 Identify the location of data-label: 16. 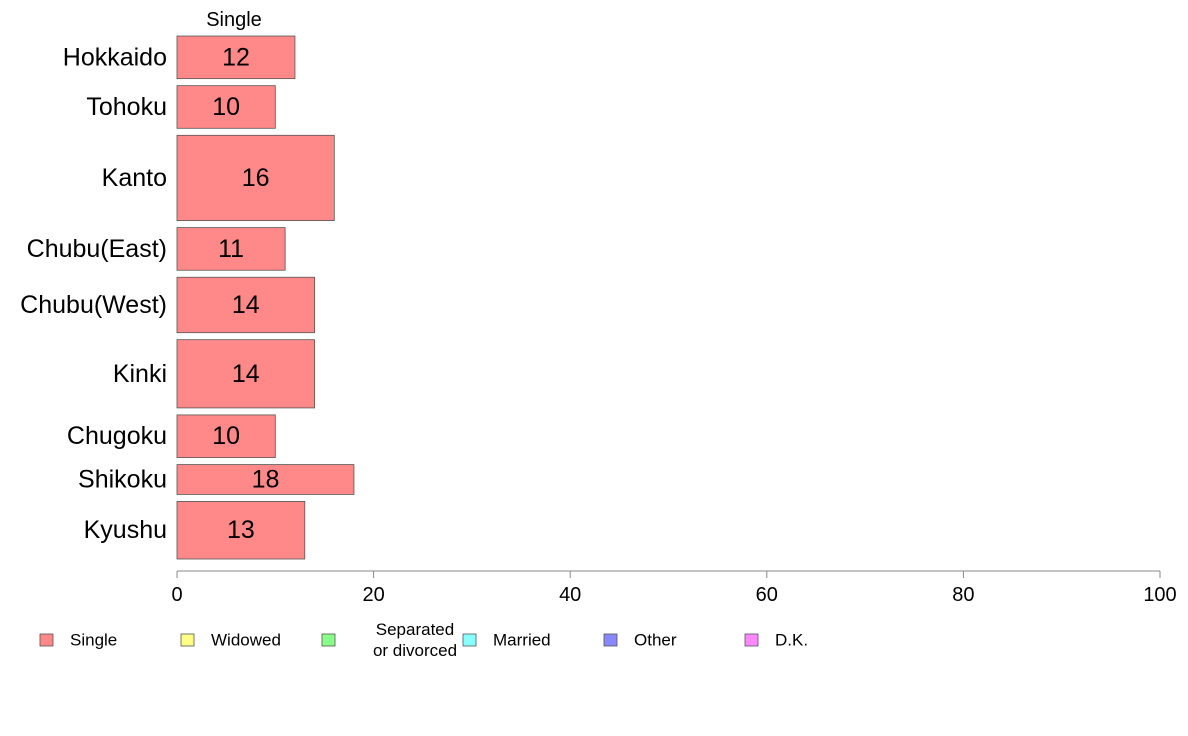
(256, 178).